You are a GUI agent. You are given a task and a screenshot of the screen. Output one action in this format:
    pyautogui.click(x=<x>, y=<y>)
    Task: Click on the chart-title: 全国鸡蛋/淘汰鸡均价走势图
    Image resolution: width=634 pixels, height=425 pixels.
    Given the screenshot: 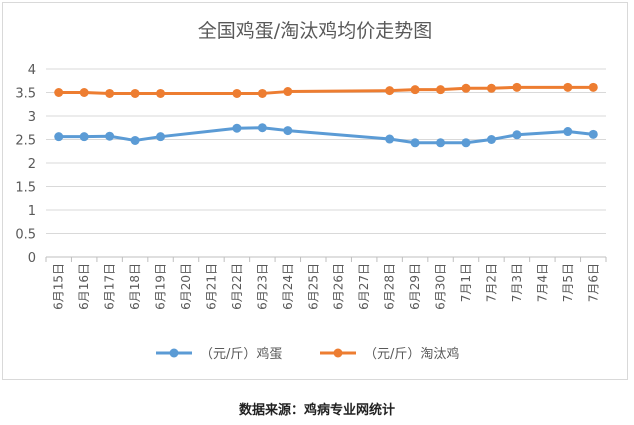 What is the action you would take?
    pyautogui.click(x=315, y=31)
    